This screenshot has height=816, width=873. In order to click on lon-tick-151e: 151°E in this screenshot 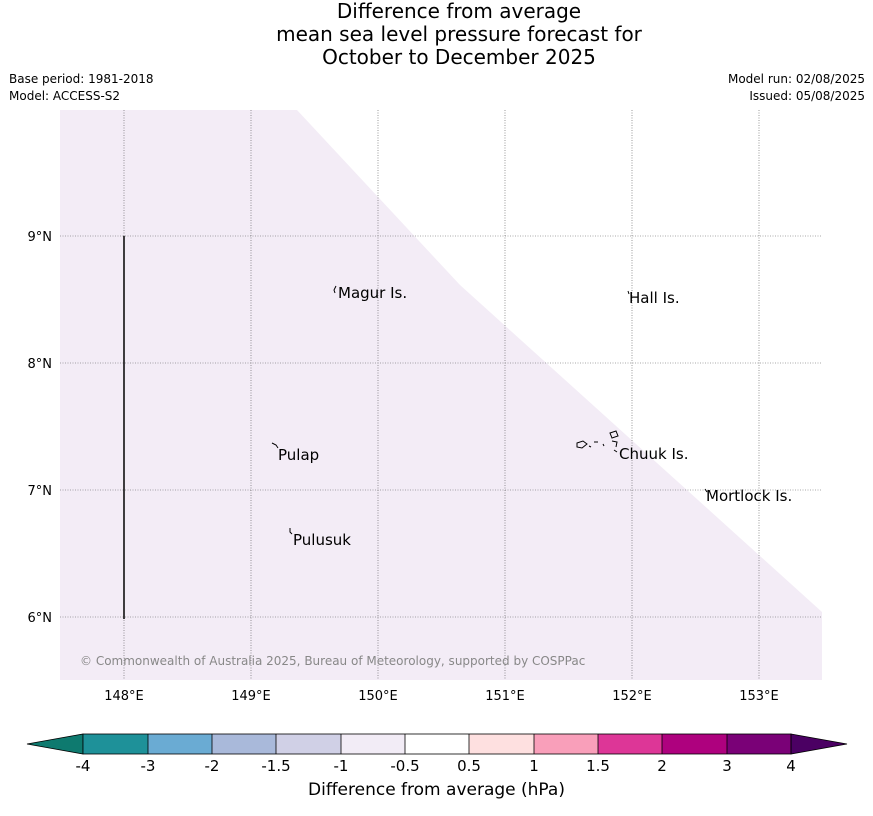, I will do `click(505, 696)`.